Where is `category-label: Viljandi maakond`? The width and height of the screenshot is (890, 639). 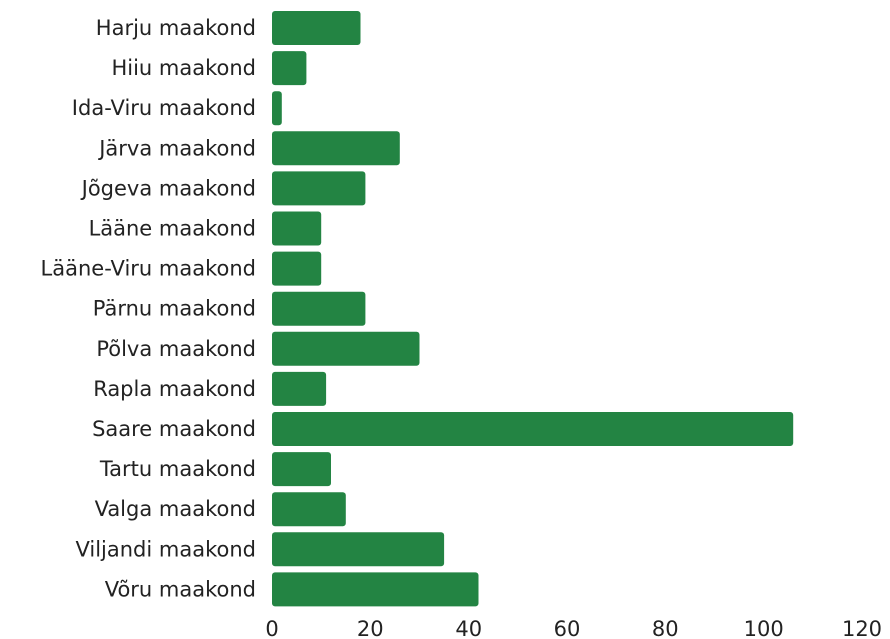 category-label: Viljandi maakond is located at coordinates (165, 549).